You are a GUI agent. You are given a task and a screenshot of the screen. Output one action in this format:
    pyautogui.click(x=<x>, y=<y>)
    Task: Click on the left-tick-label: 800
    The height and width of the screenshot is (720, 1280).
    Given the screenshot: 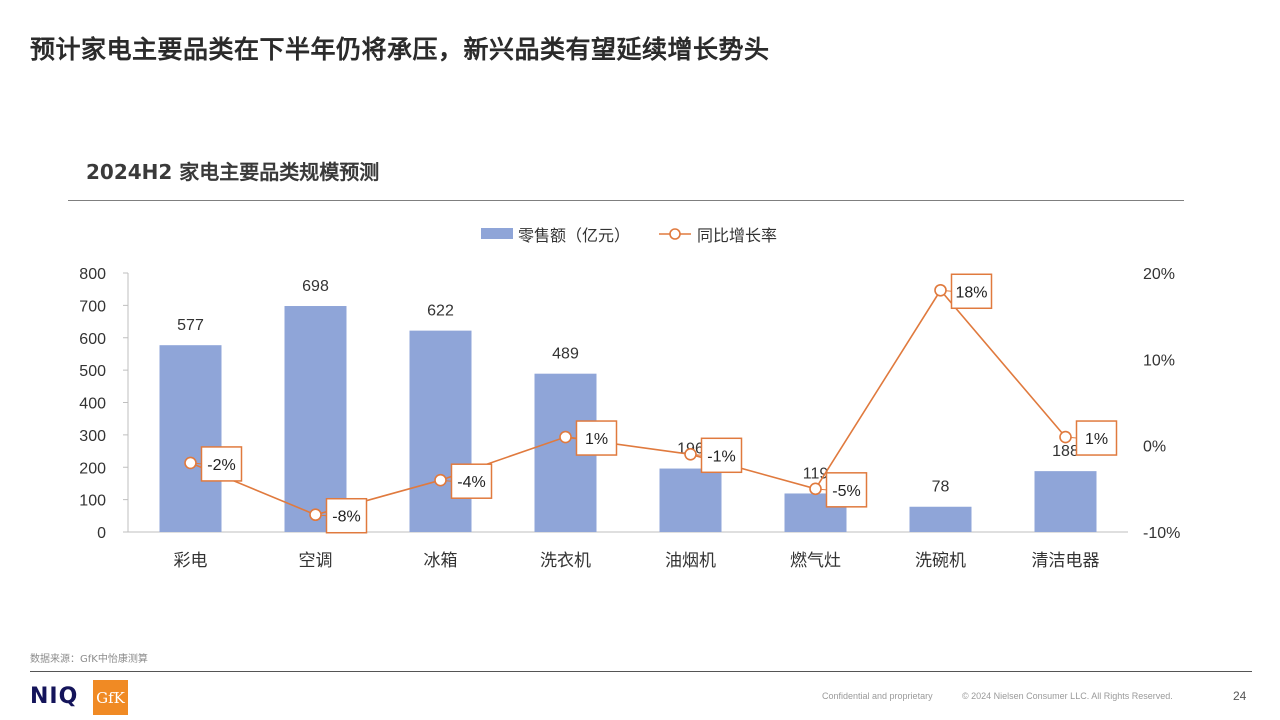 What is the action you would take?
    pyautogui.click(x=92, y=274)
    